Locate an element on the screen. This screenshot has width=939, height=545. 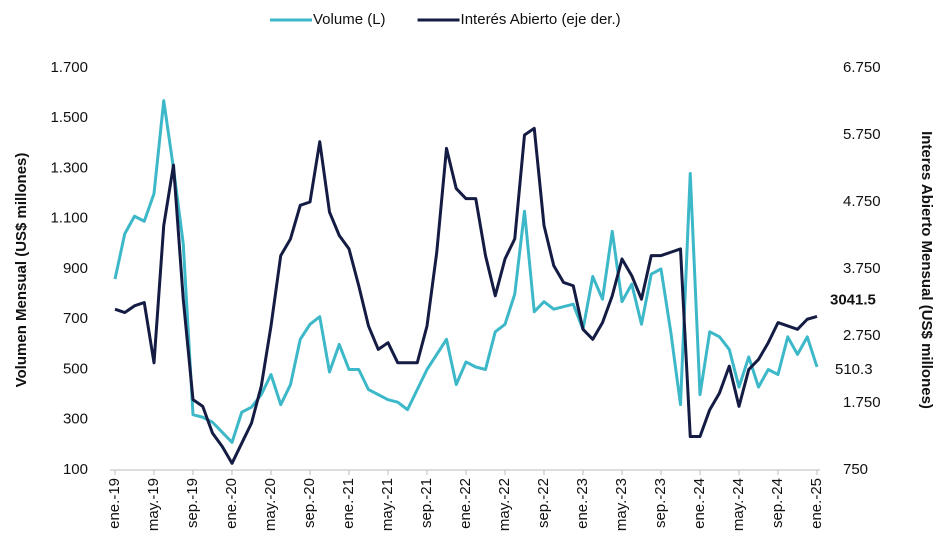
x-tick-label: may.-24 is located at coordinates (738, 504).